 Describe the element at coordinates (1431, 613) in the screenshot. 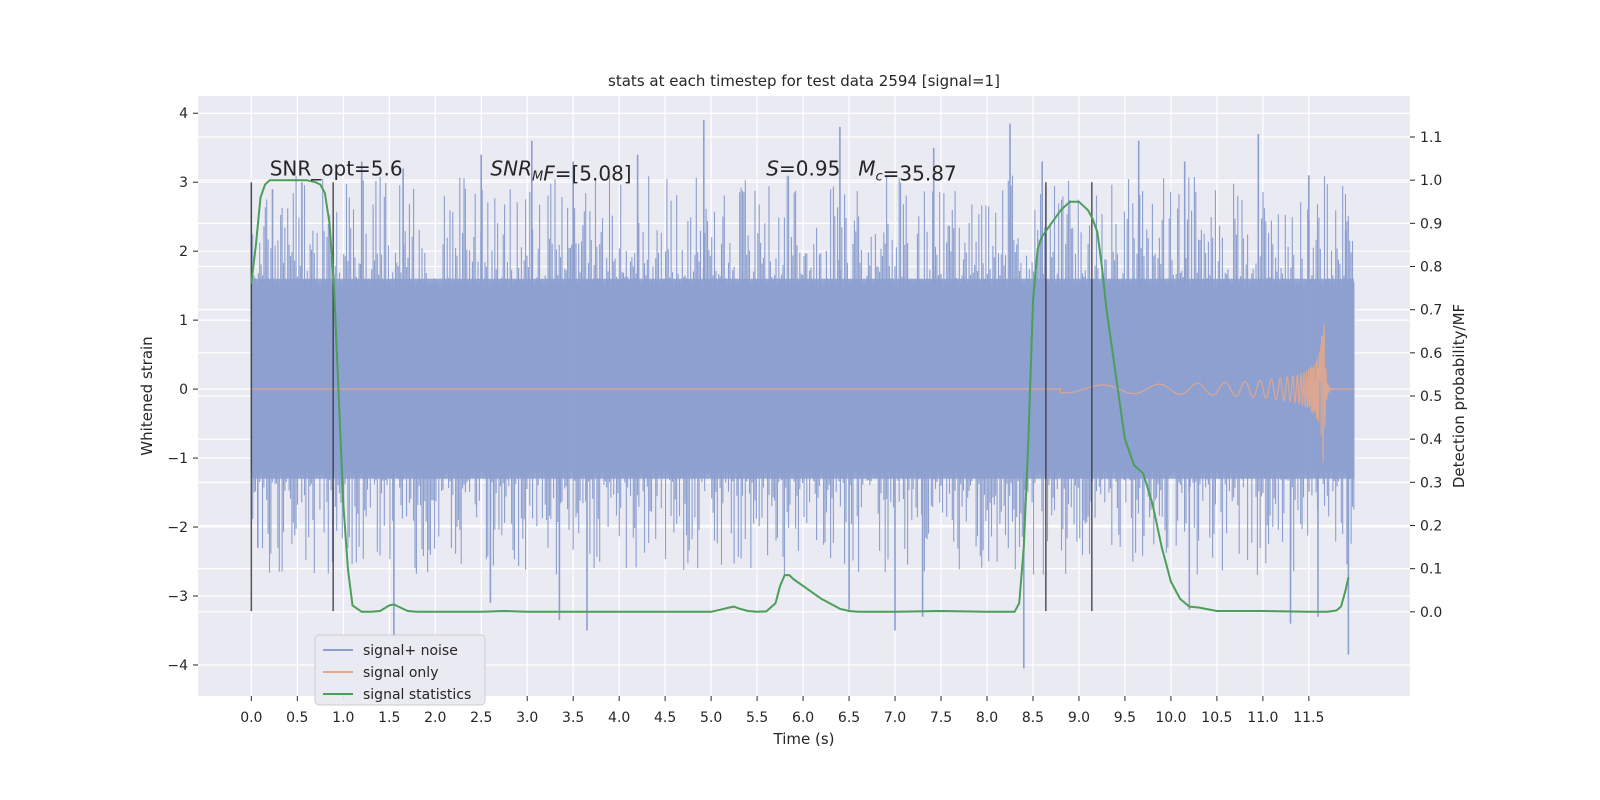

I see `y-right-tick-label: 0.0` at that location.